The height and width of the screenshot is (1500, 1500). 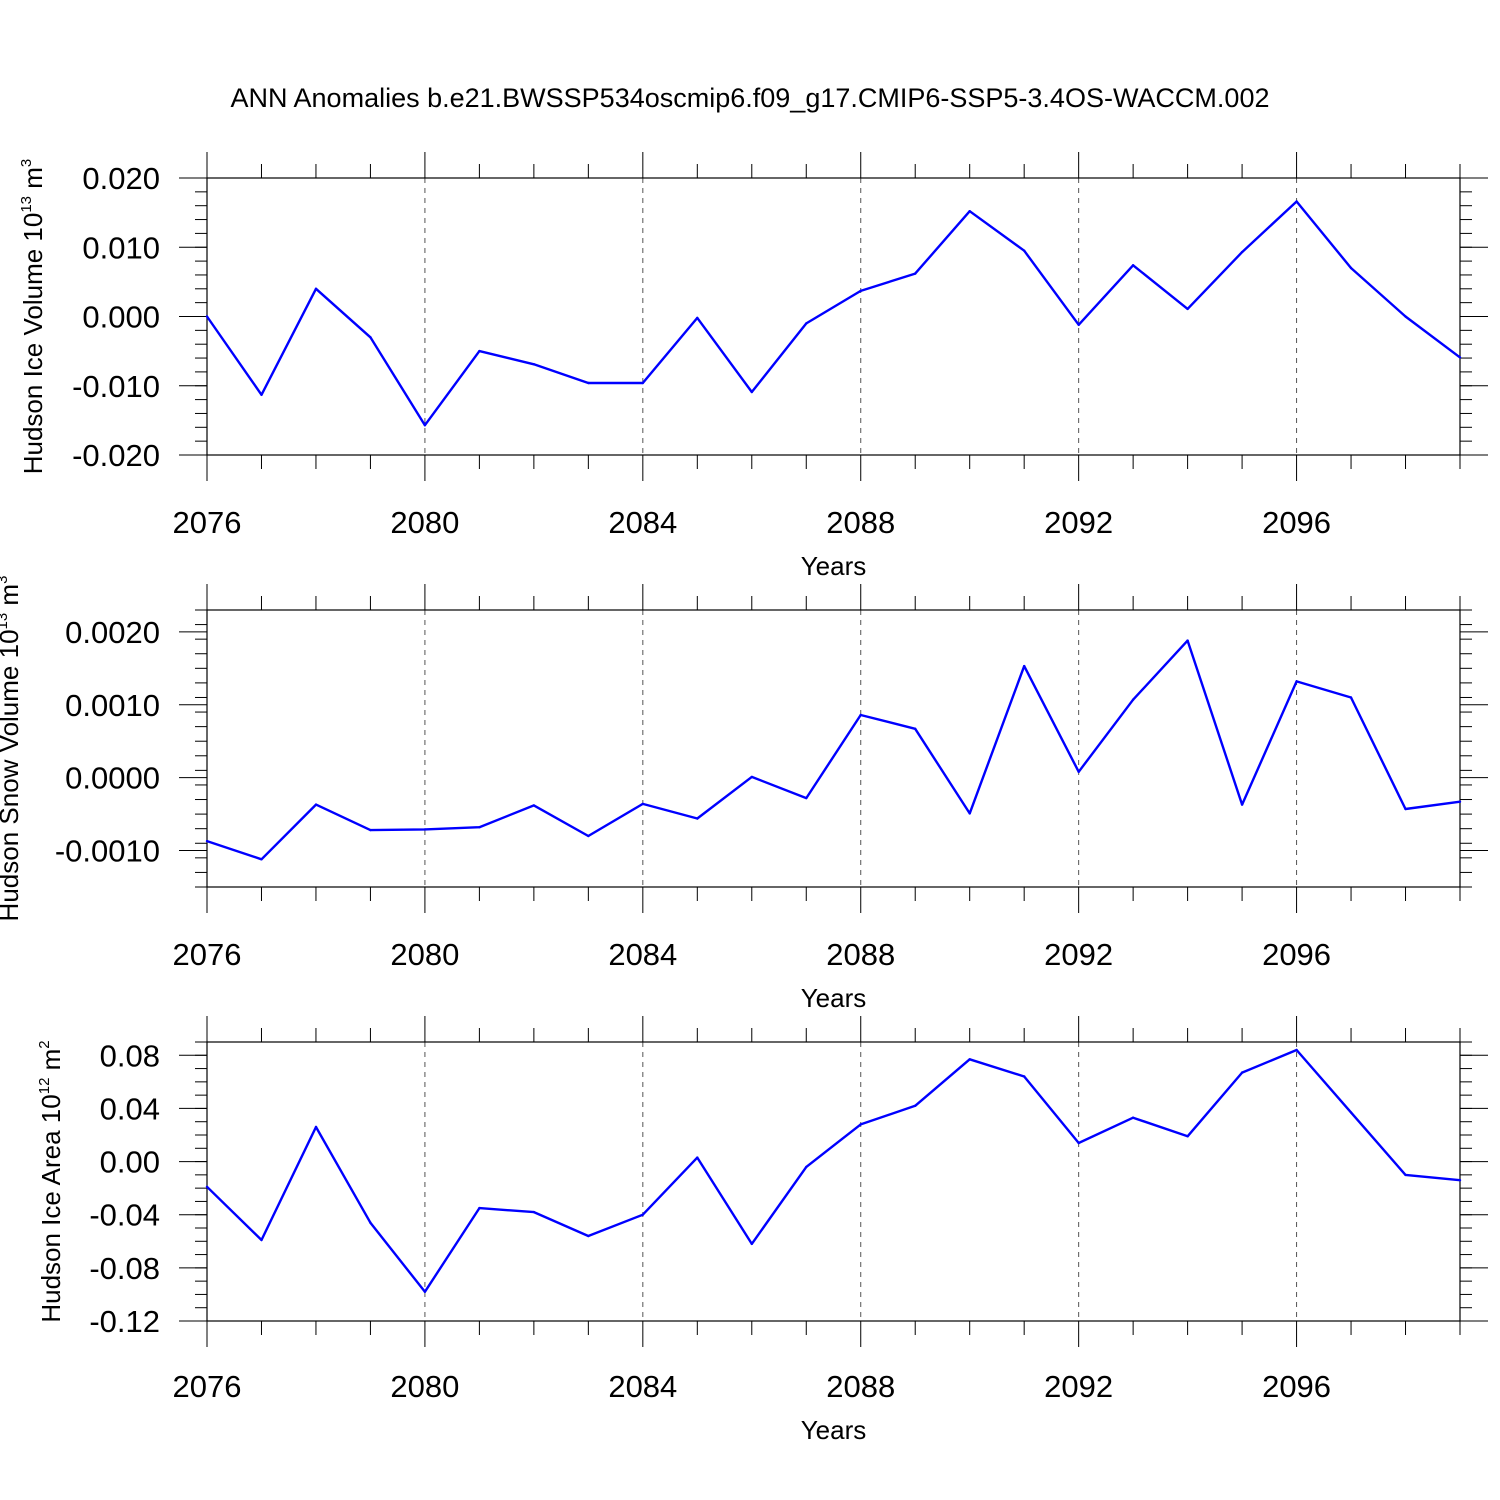 What do you see at coordinates (116, 455) in the screenshot?
I see `y-tick-label: -0.020` at bounding box center [116, 455].